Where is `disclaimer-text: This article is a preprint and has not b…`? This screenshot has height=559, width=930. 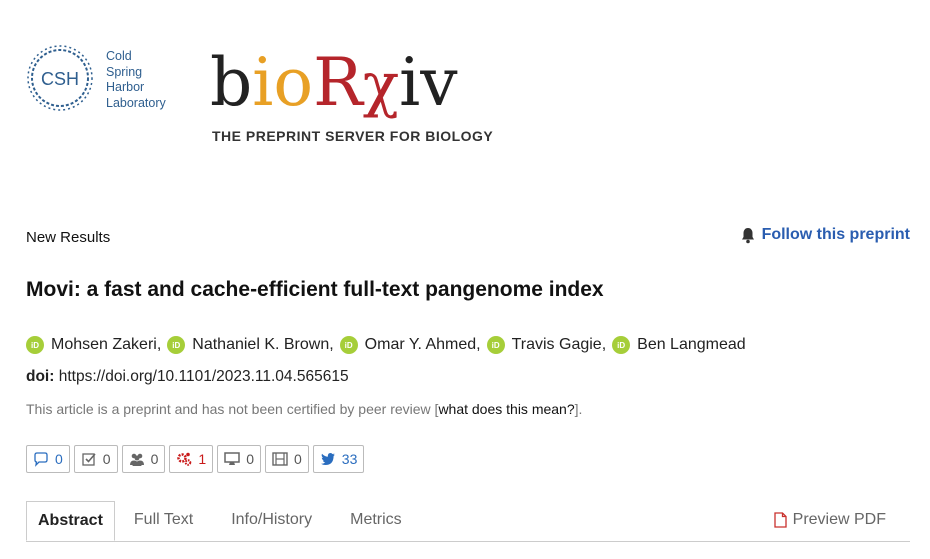 disclaimer-text: This article is a preprint and has not b… is located at coordinates (232, 409).